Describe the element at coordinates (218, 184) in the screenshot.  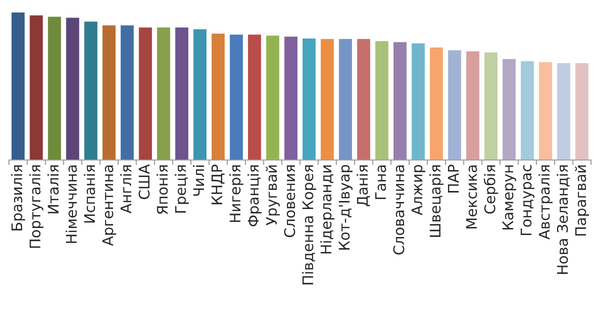
I see `x-tick-label: КНДР` at that location.